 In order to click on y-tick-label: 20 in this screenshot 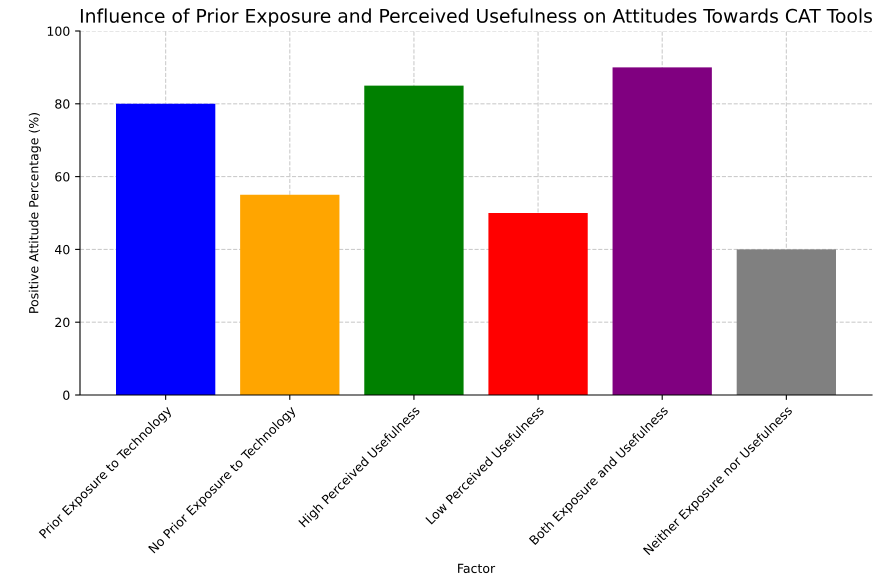, I will do `click(62, 323)`.